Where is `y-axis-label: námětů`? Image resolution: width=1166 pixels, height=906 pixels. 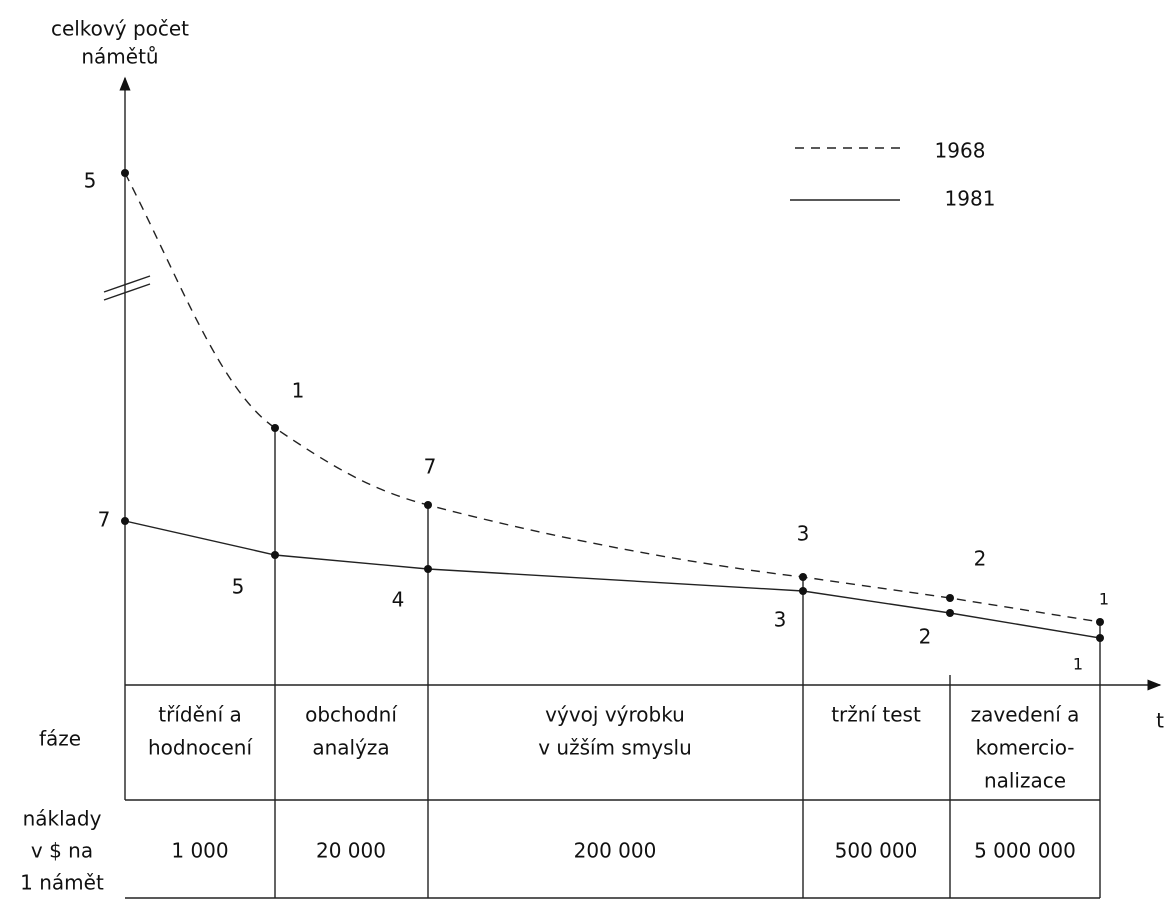
y-axis-label: námětů is located at coordinates (119, 57).